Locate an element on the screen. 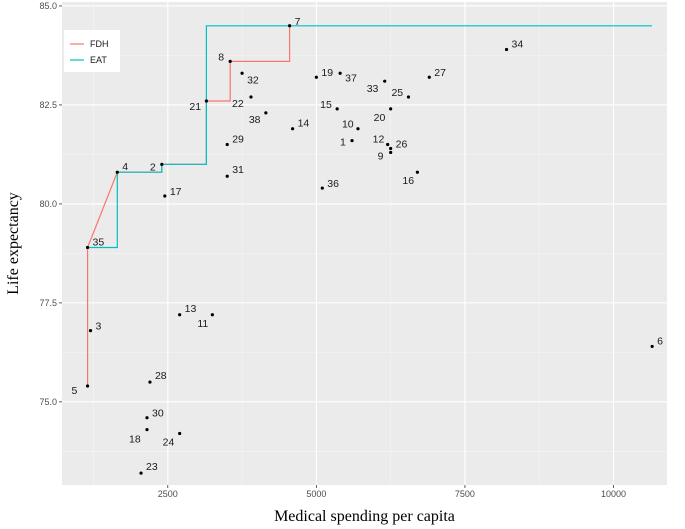 This screenshot has width=685, height=529. point-label: 31 is located at coordinates (238, 170).